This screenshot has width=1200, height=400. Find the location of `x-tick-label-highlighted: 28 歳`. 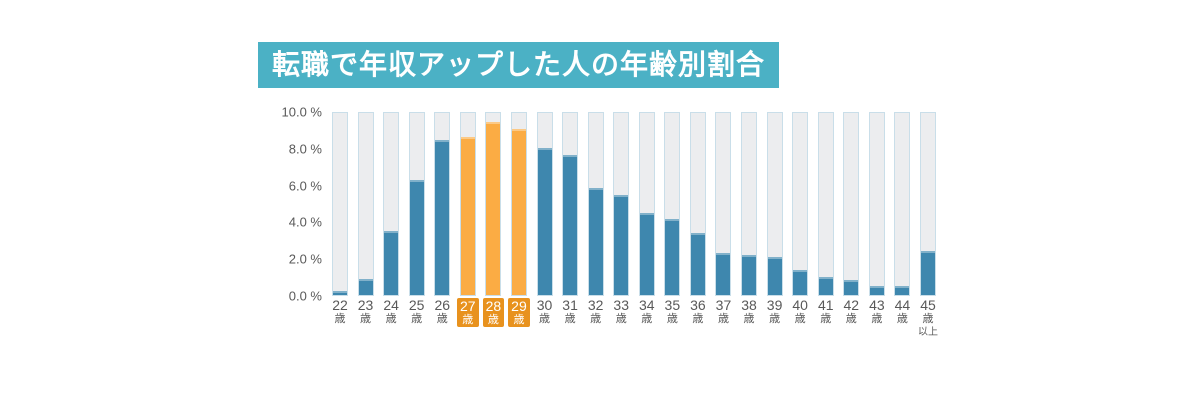

x-tick-label-highlighted: 28 歳 is located at coordinates (493, 313).